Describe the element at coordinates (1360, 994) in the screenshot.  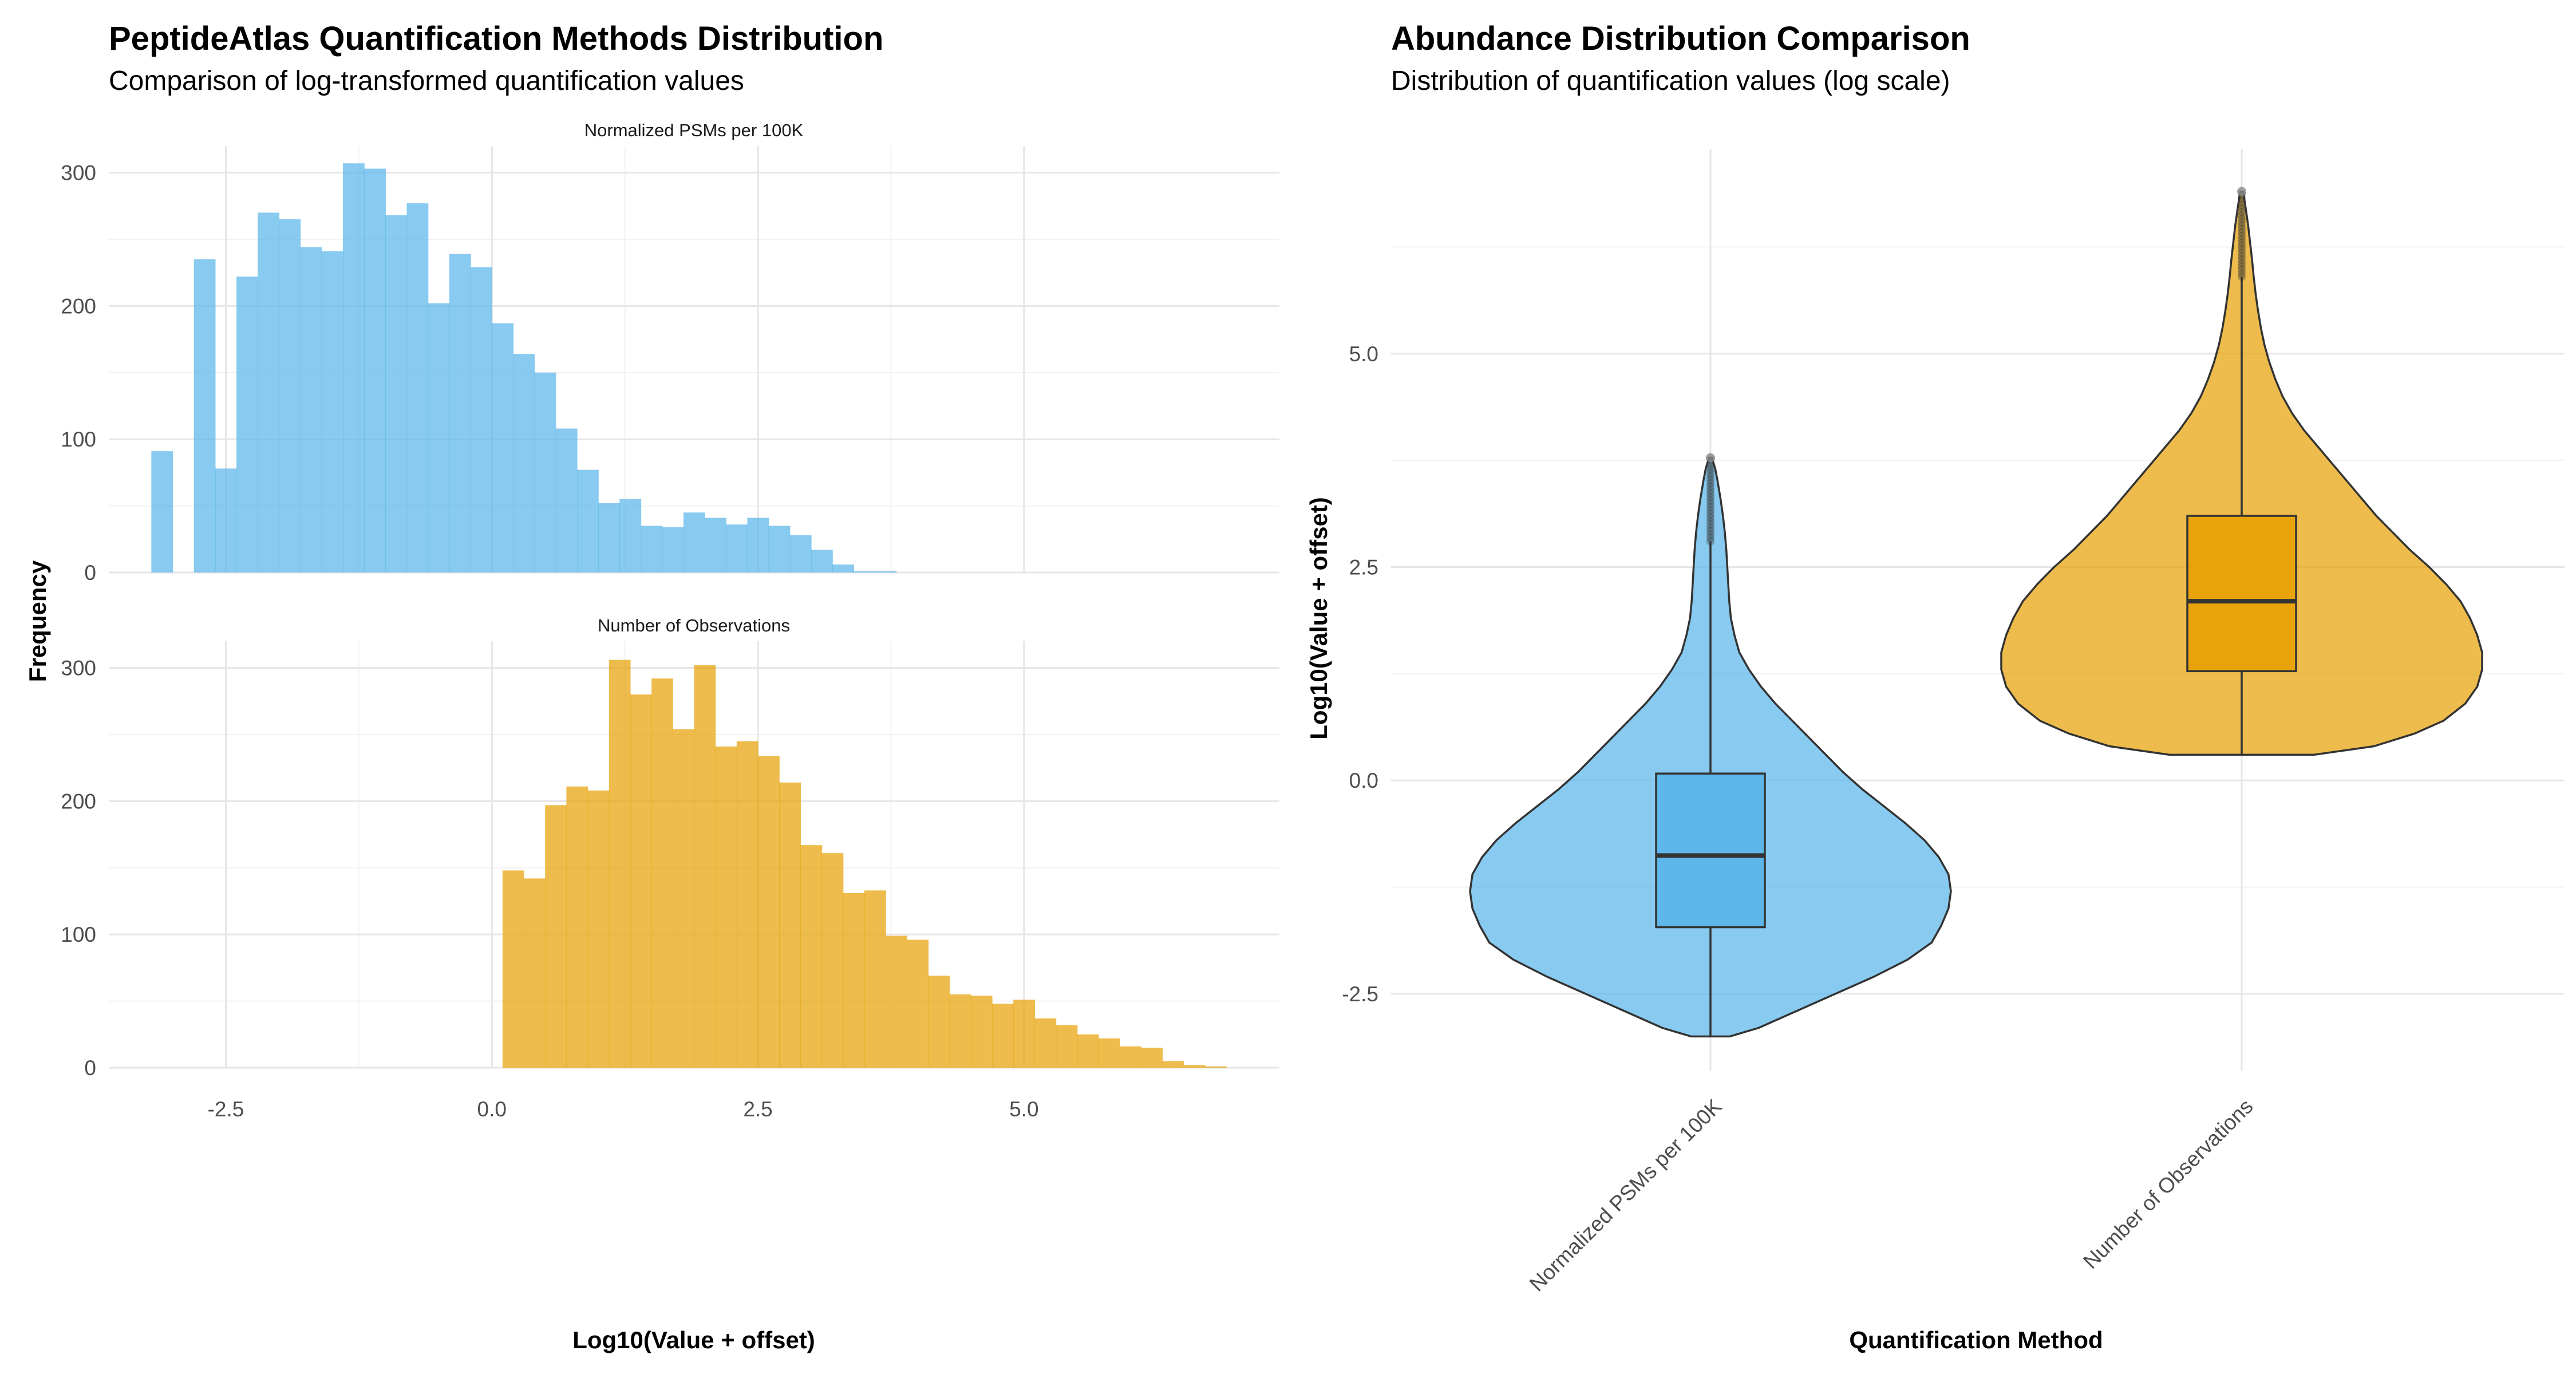
I see `y-tick-label: -2.5` at that location.